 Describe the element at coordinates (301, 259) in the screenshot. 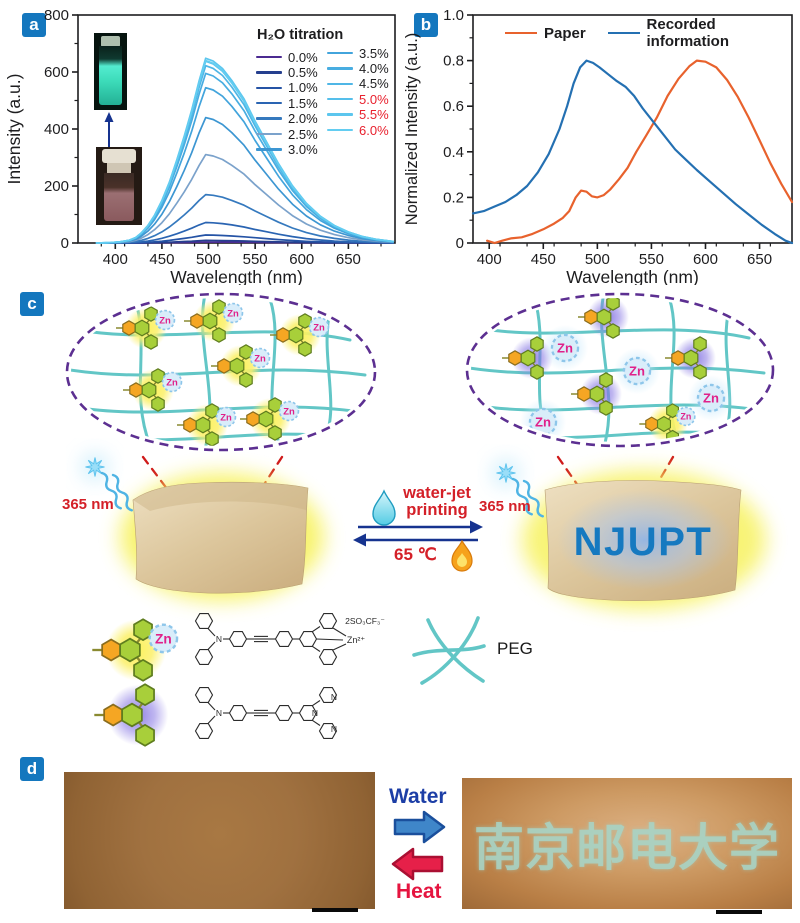

I see `x-tick-label: 600` at that location.